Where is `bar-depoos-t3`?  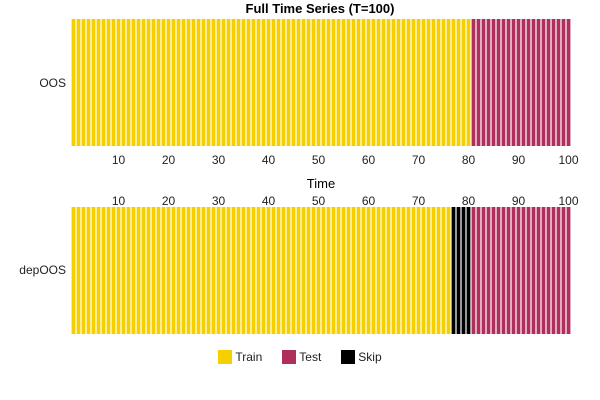 bar-depoos-t3 is located at coordinates (83, 270).